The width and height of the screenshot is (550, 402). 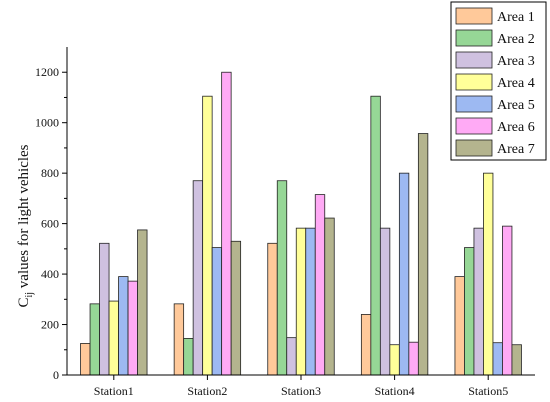 I want to click on y-tick-label: 400, so click(x=50, y=274).